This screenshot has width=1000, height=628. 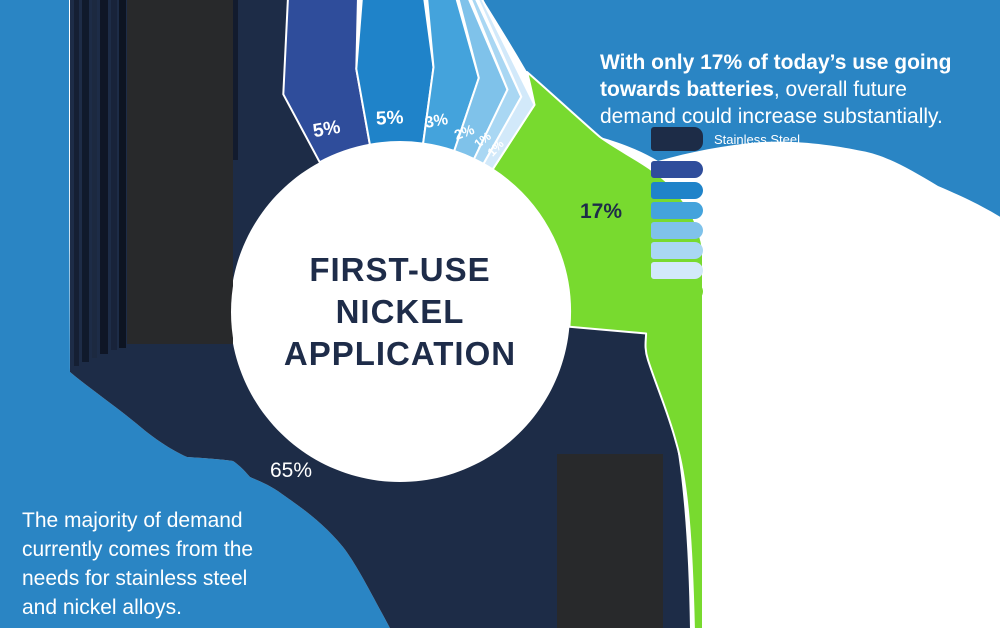 What do you see at coordinates (734, 190) in the screenshot?
I see `legend-label: Plating` at bounding box center [734, 190].